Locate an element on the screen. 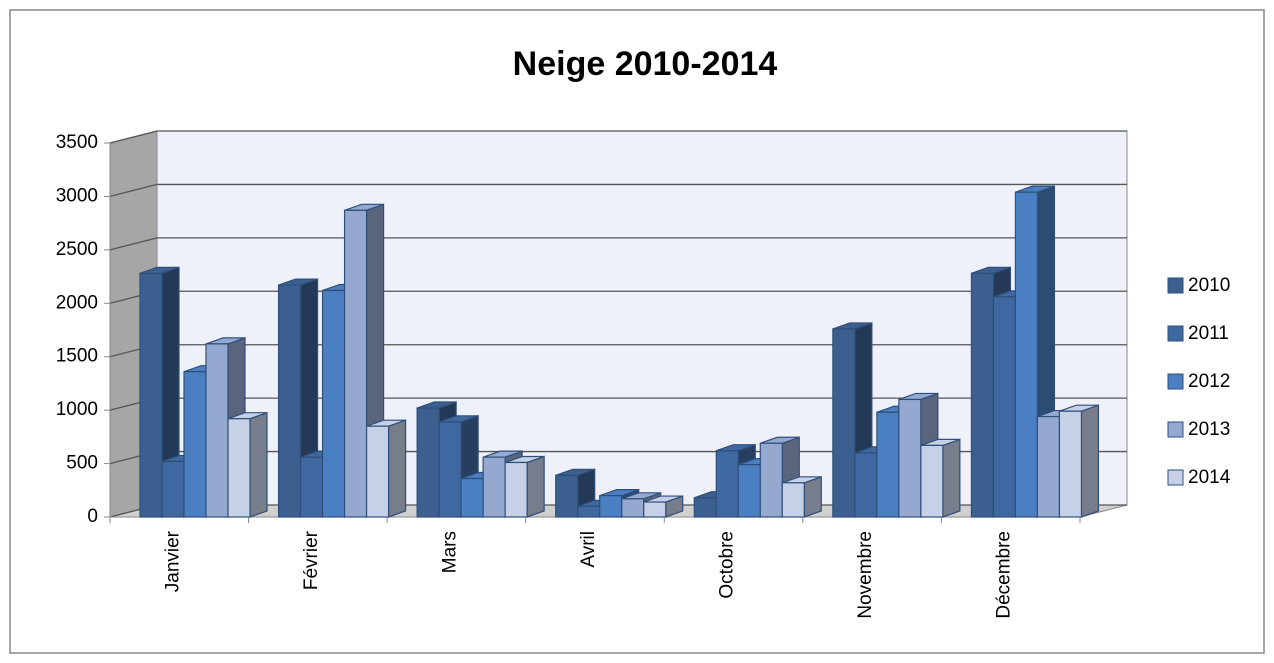 The width and height of the screenshot is (1274, 663). legend-label: 2012 is located at coordinates (1209, 381).